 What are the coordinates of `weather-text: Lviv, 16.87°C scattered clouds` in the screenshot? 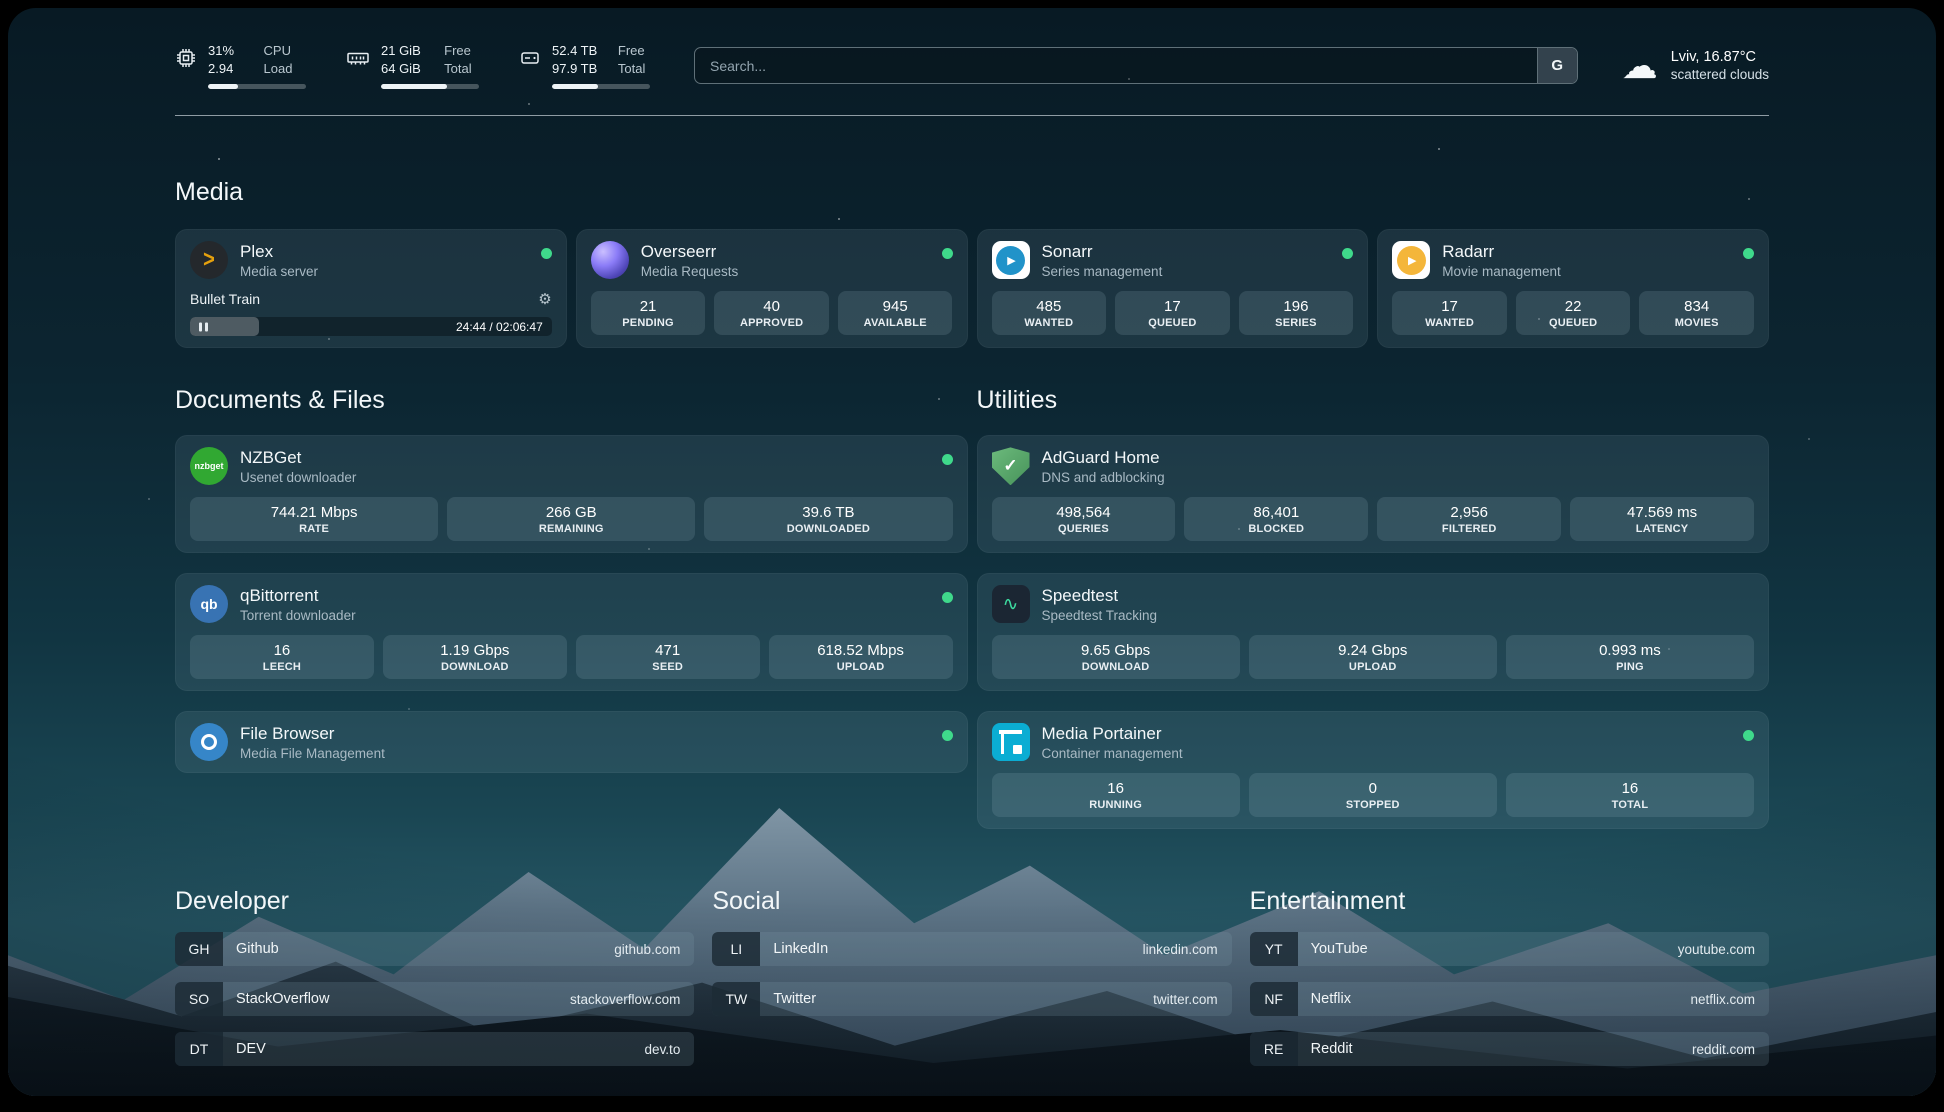 It's located at (1720, 65).